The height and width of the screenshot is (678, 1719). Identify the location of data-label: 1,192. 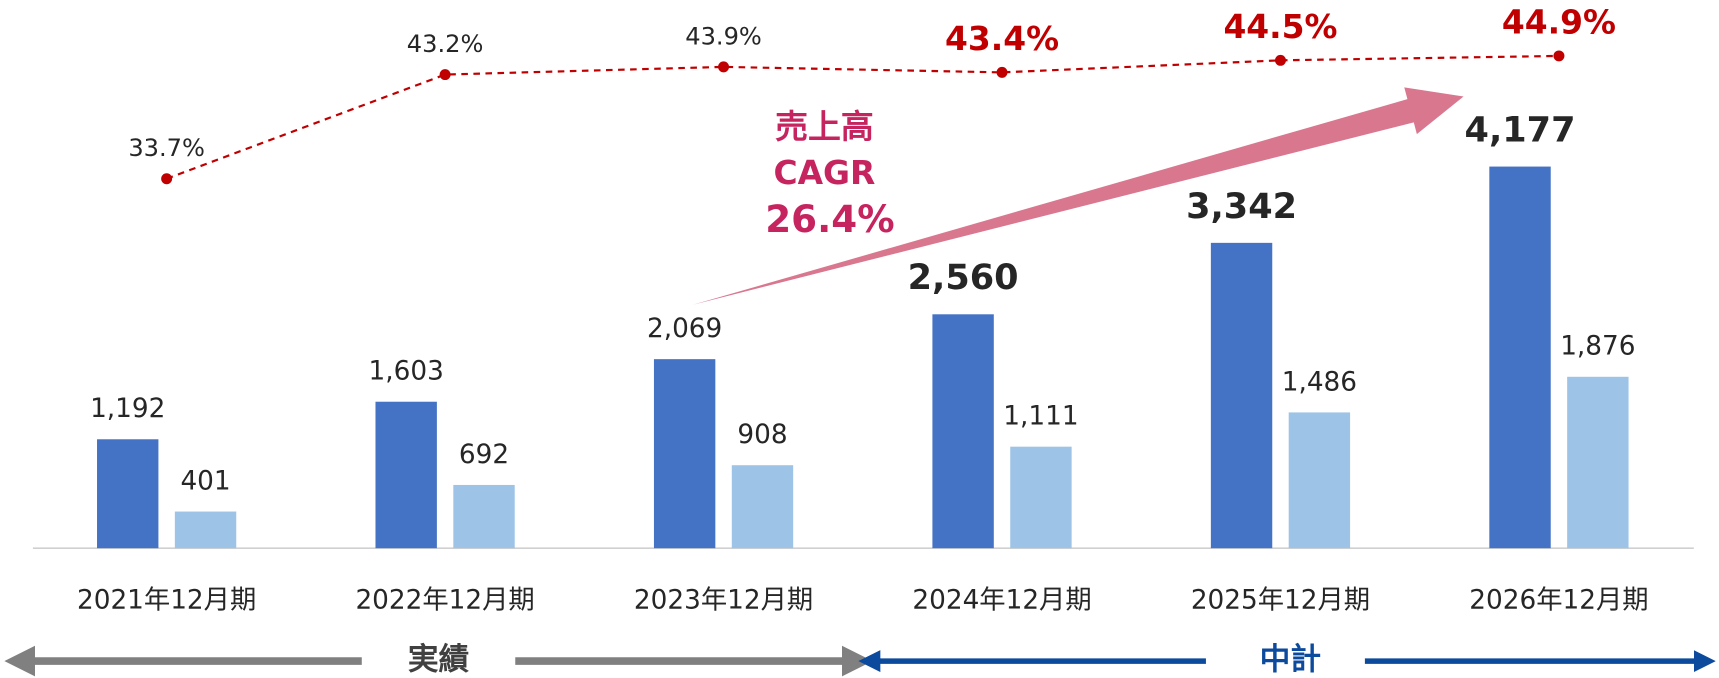
(127, 409).